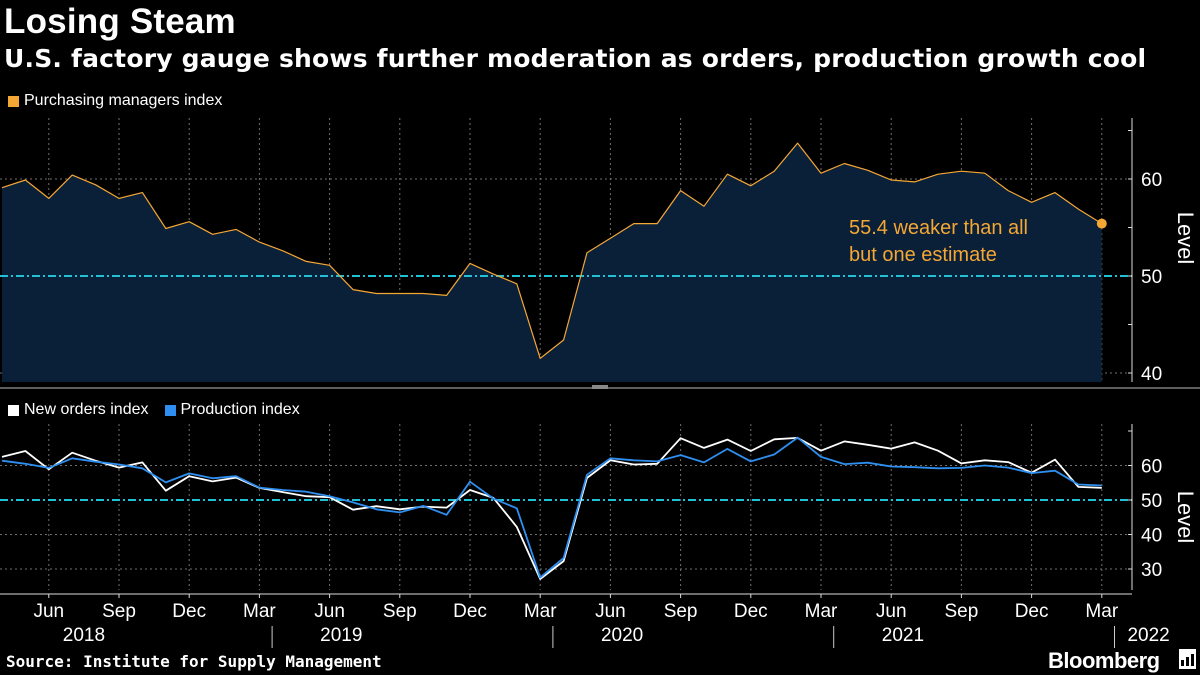  Describe the element at coordinates (622, 635) in the screenshot. I see `x-year-label: 2020` at that location.